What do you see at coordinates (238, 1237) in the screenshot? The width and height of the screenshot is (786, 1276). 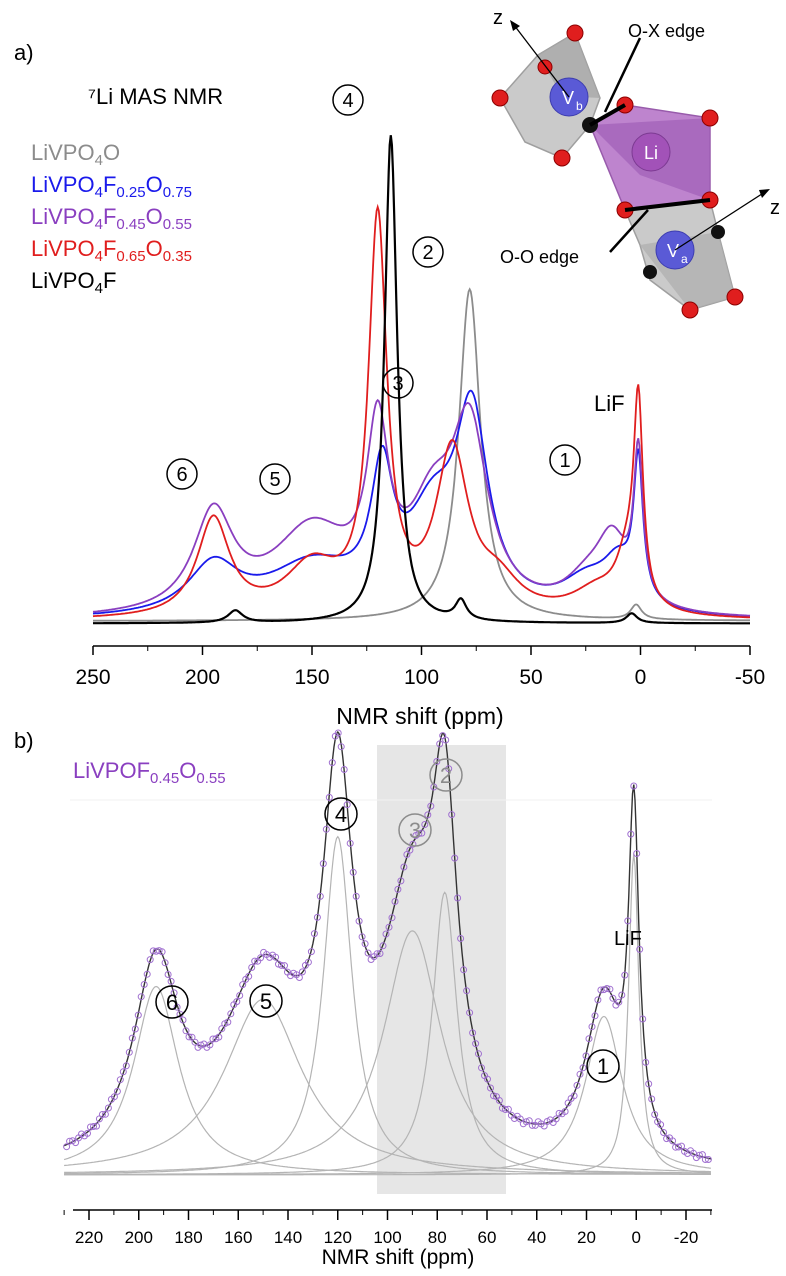 I see `x-tick-label-b: 160` at bounding box center [238, 1237].